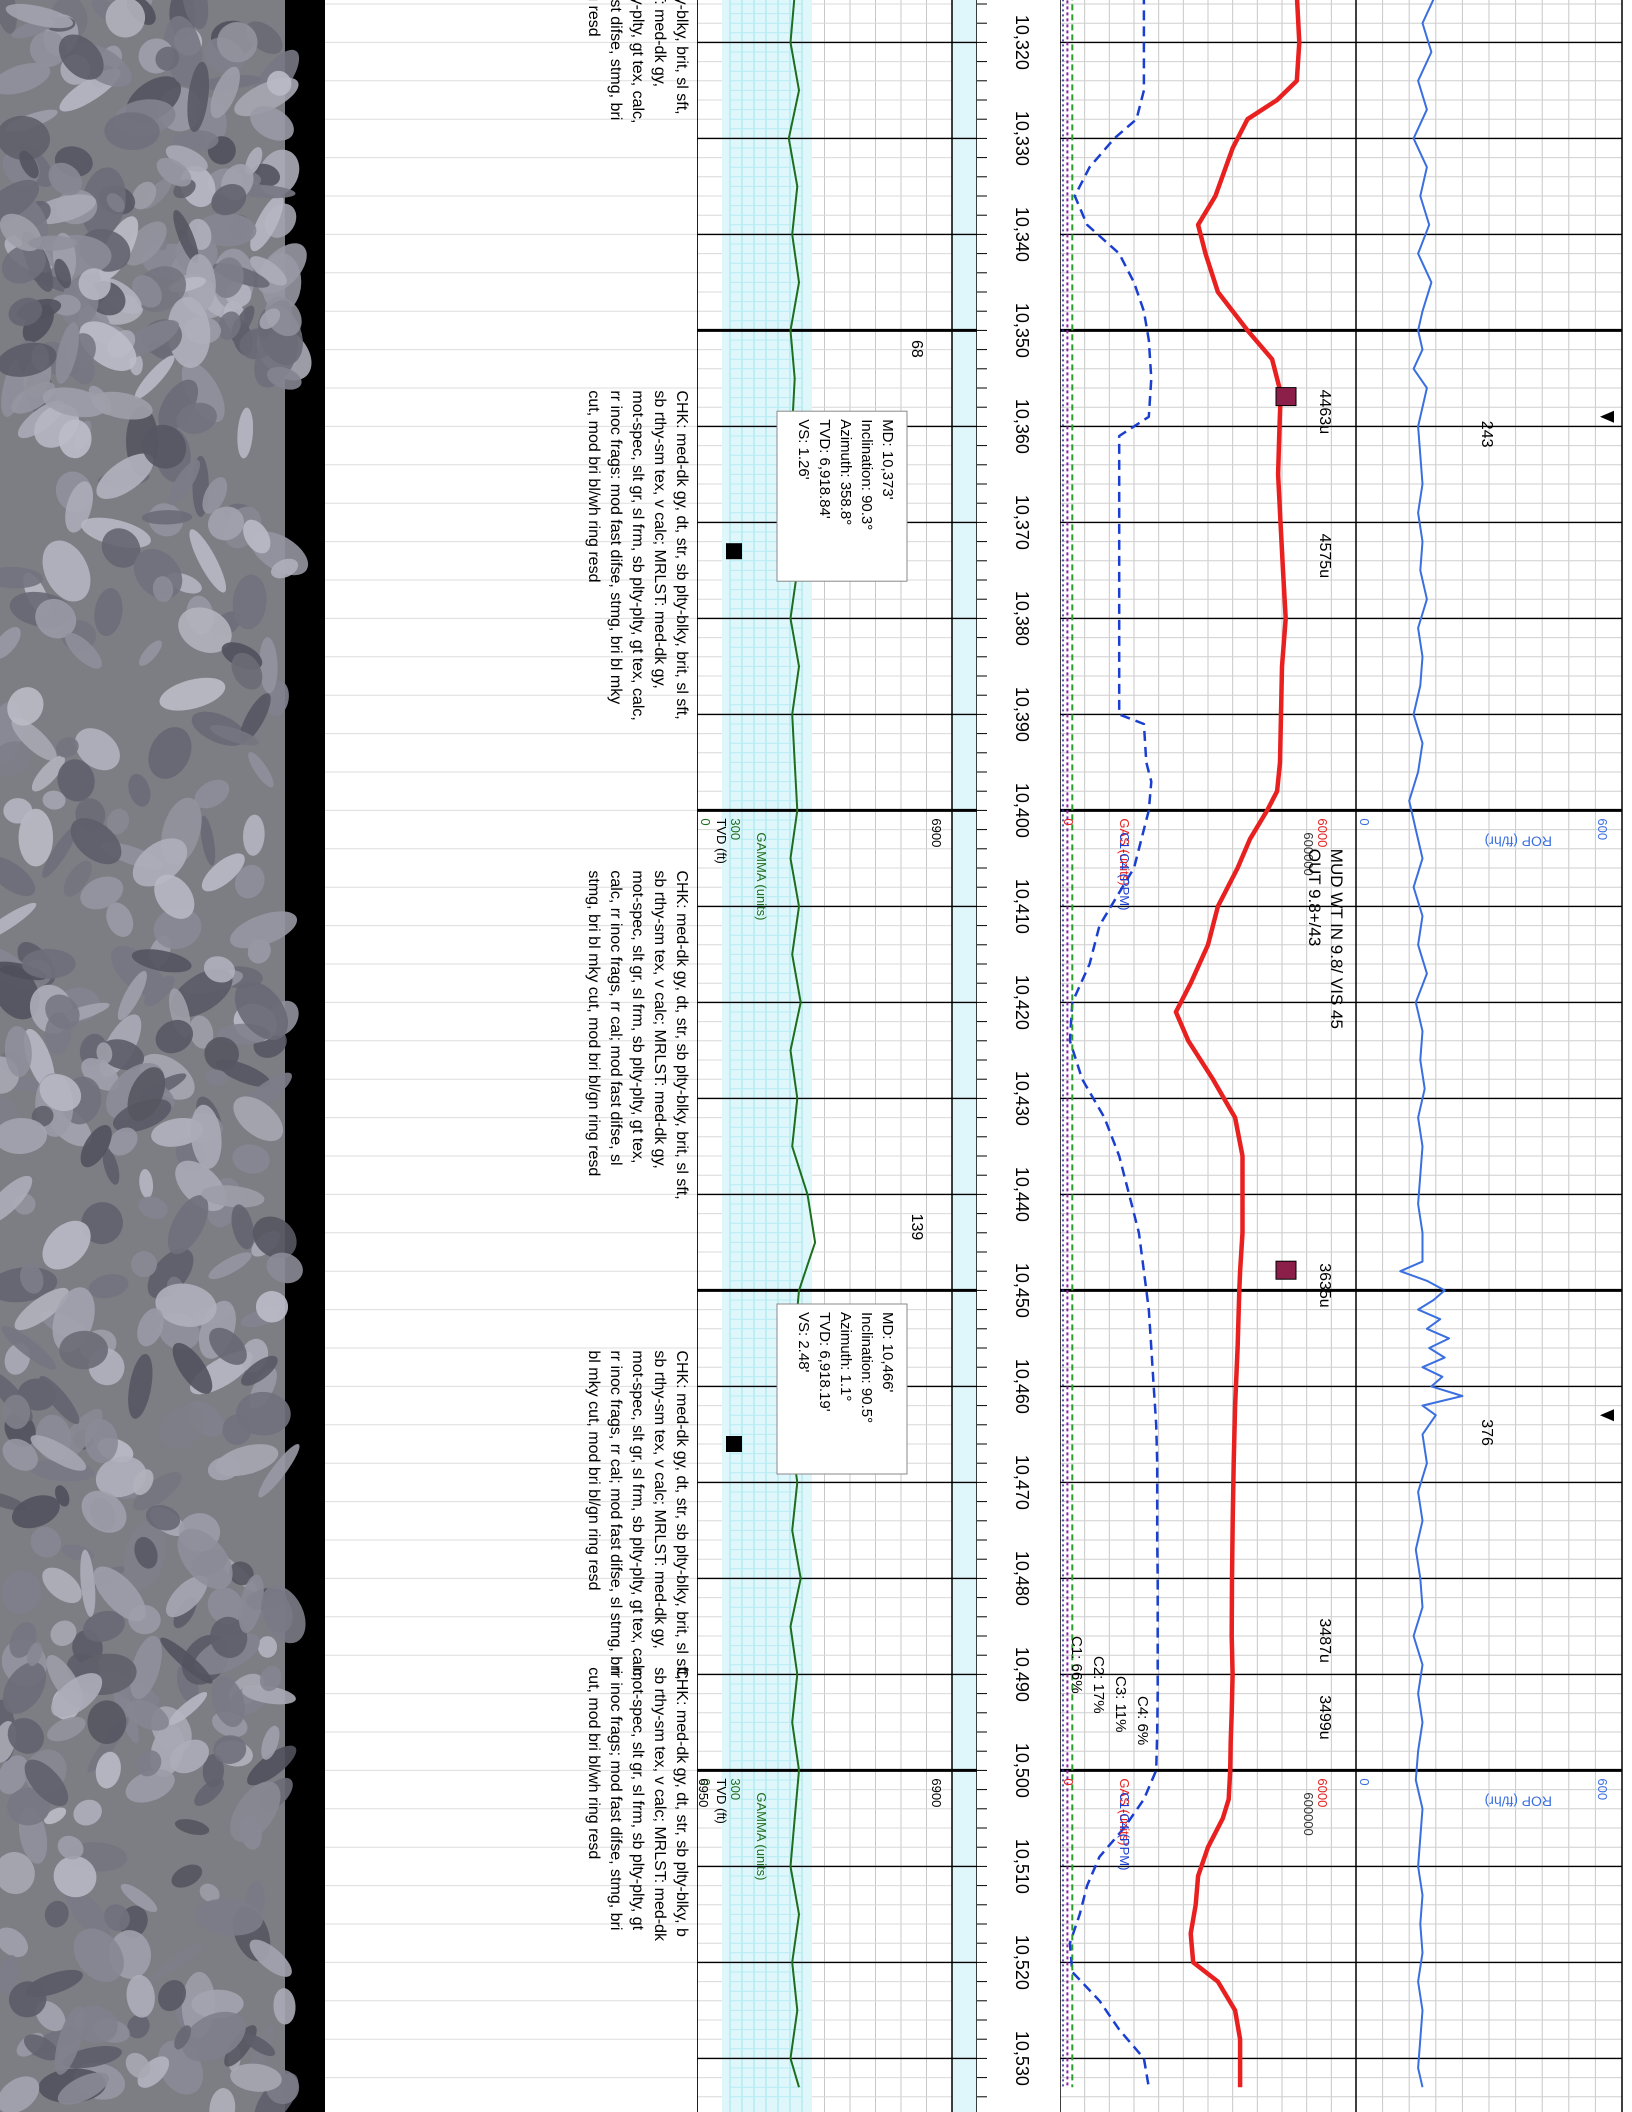 Image resolution: width=1632 pixels, height=2112 pixels. I want to click on mud-weight-annotation: MUD WT IN 9.8/ VIS 45, so click(1336, 939).